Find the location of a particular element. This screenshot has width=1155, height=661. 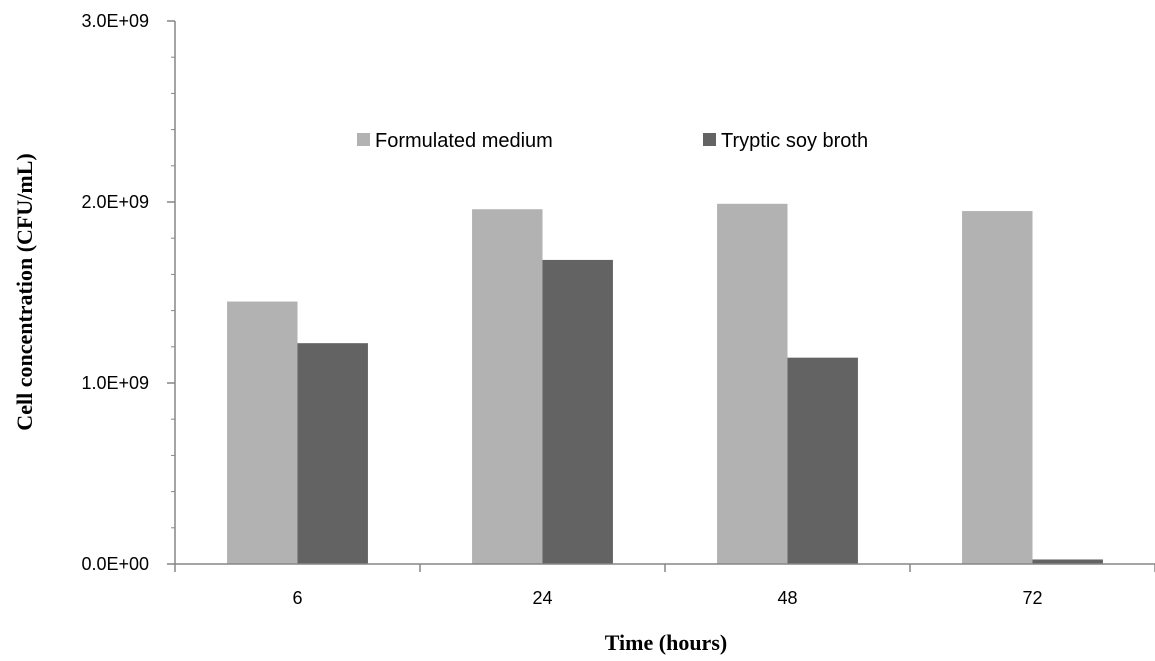

legend-swatch-tryptic is located at coordinates (709, 139).